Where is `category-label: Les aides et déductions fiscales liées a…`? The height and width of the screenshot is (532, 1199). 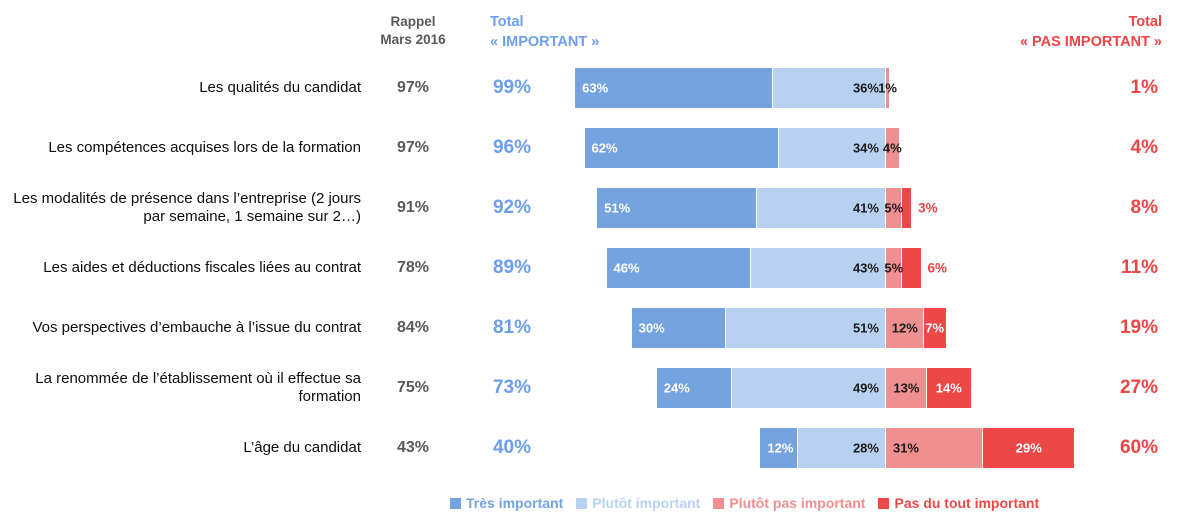
category-label: Les aides et déductions fiscales liées a… is located at coordinates (183, 268).